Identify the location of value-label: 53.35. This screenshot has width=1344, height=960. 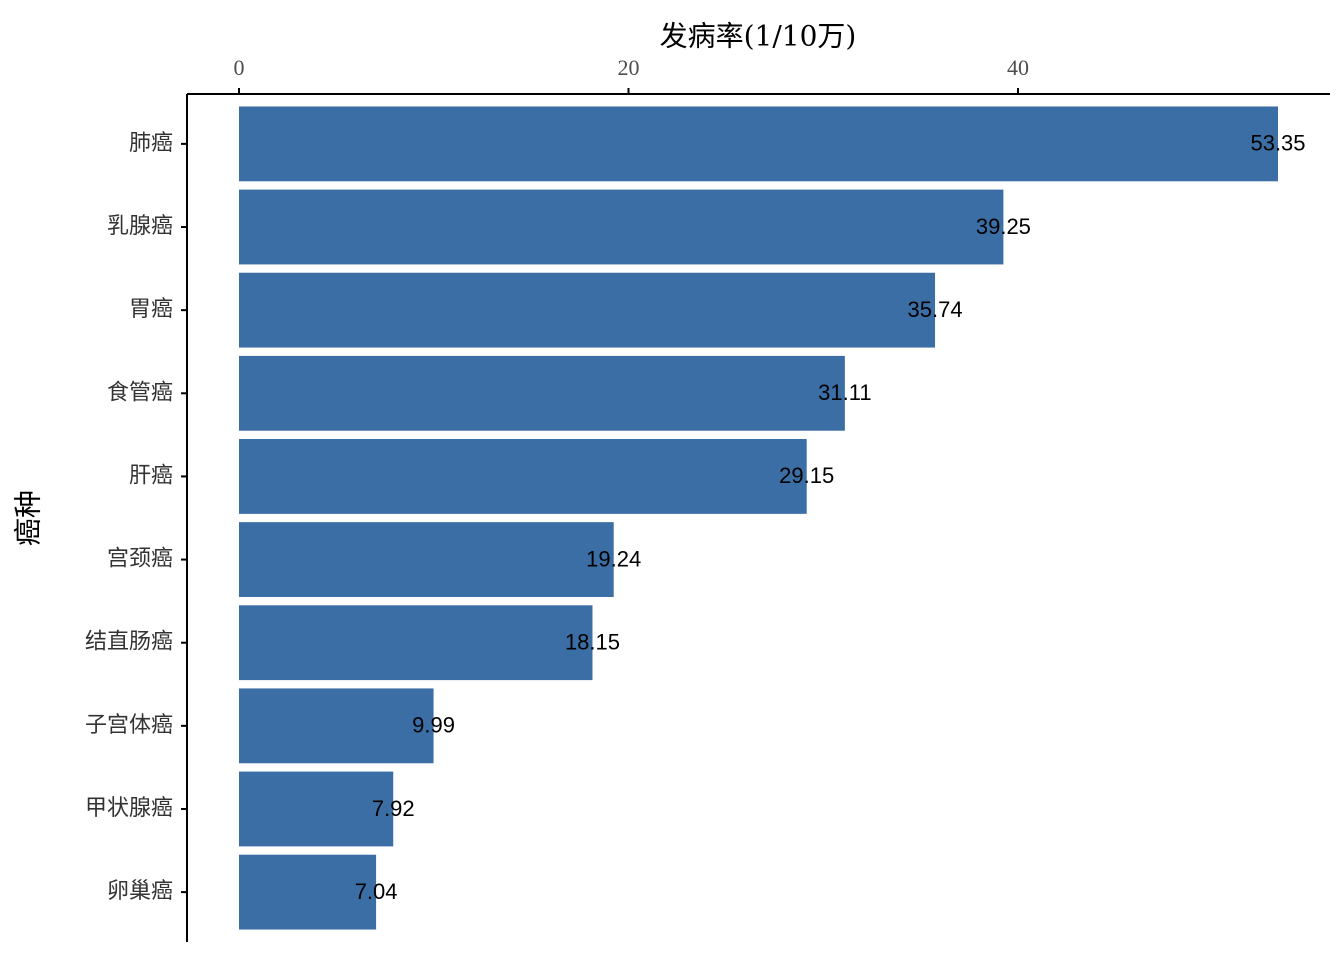
(1277, 143).